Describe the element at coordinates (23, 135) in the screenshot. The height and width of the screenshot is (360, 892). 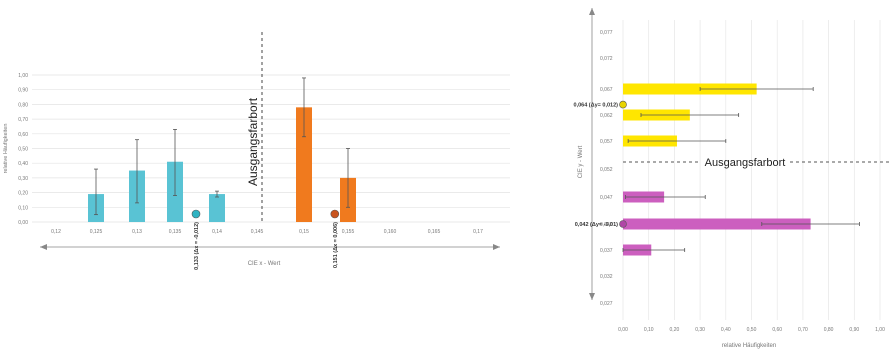
I see `y-tick-label: 0,60` at that location.